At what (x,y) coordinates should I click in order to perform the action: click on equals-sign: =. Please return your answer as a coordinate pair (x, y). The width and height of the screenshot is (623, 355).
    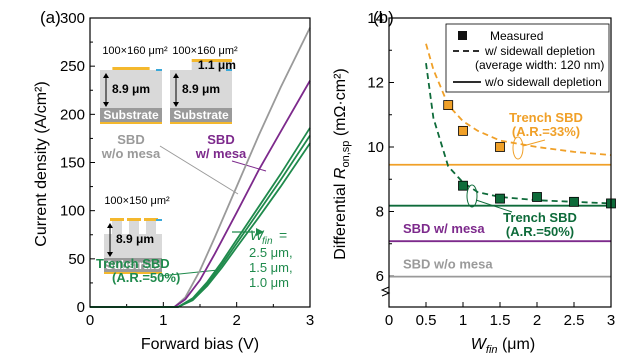
    Looking at the image, I should click on (283, 235).